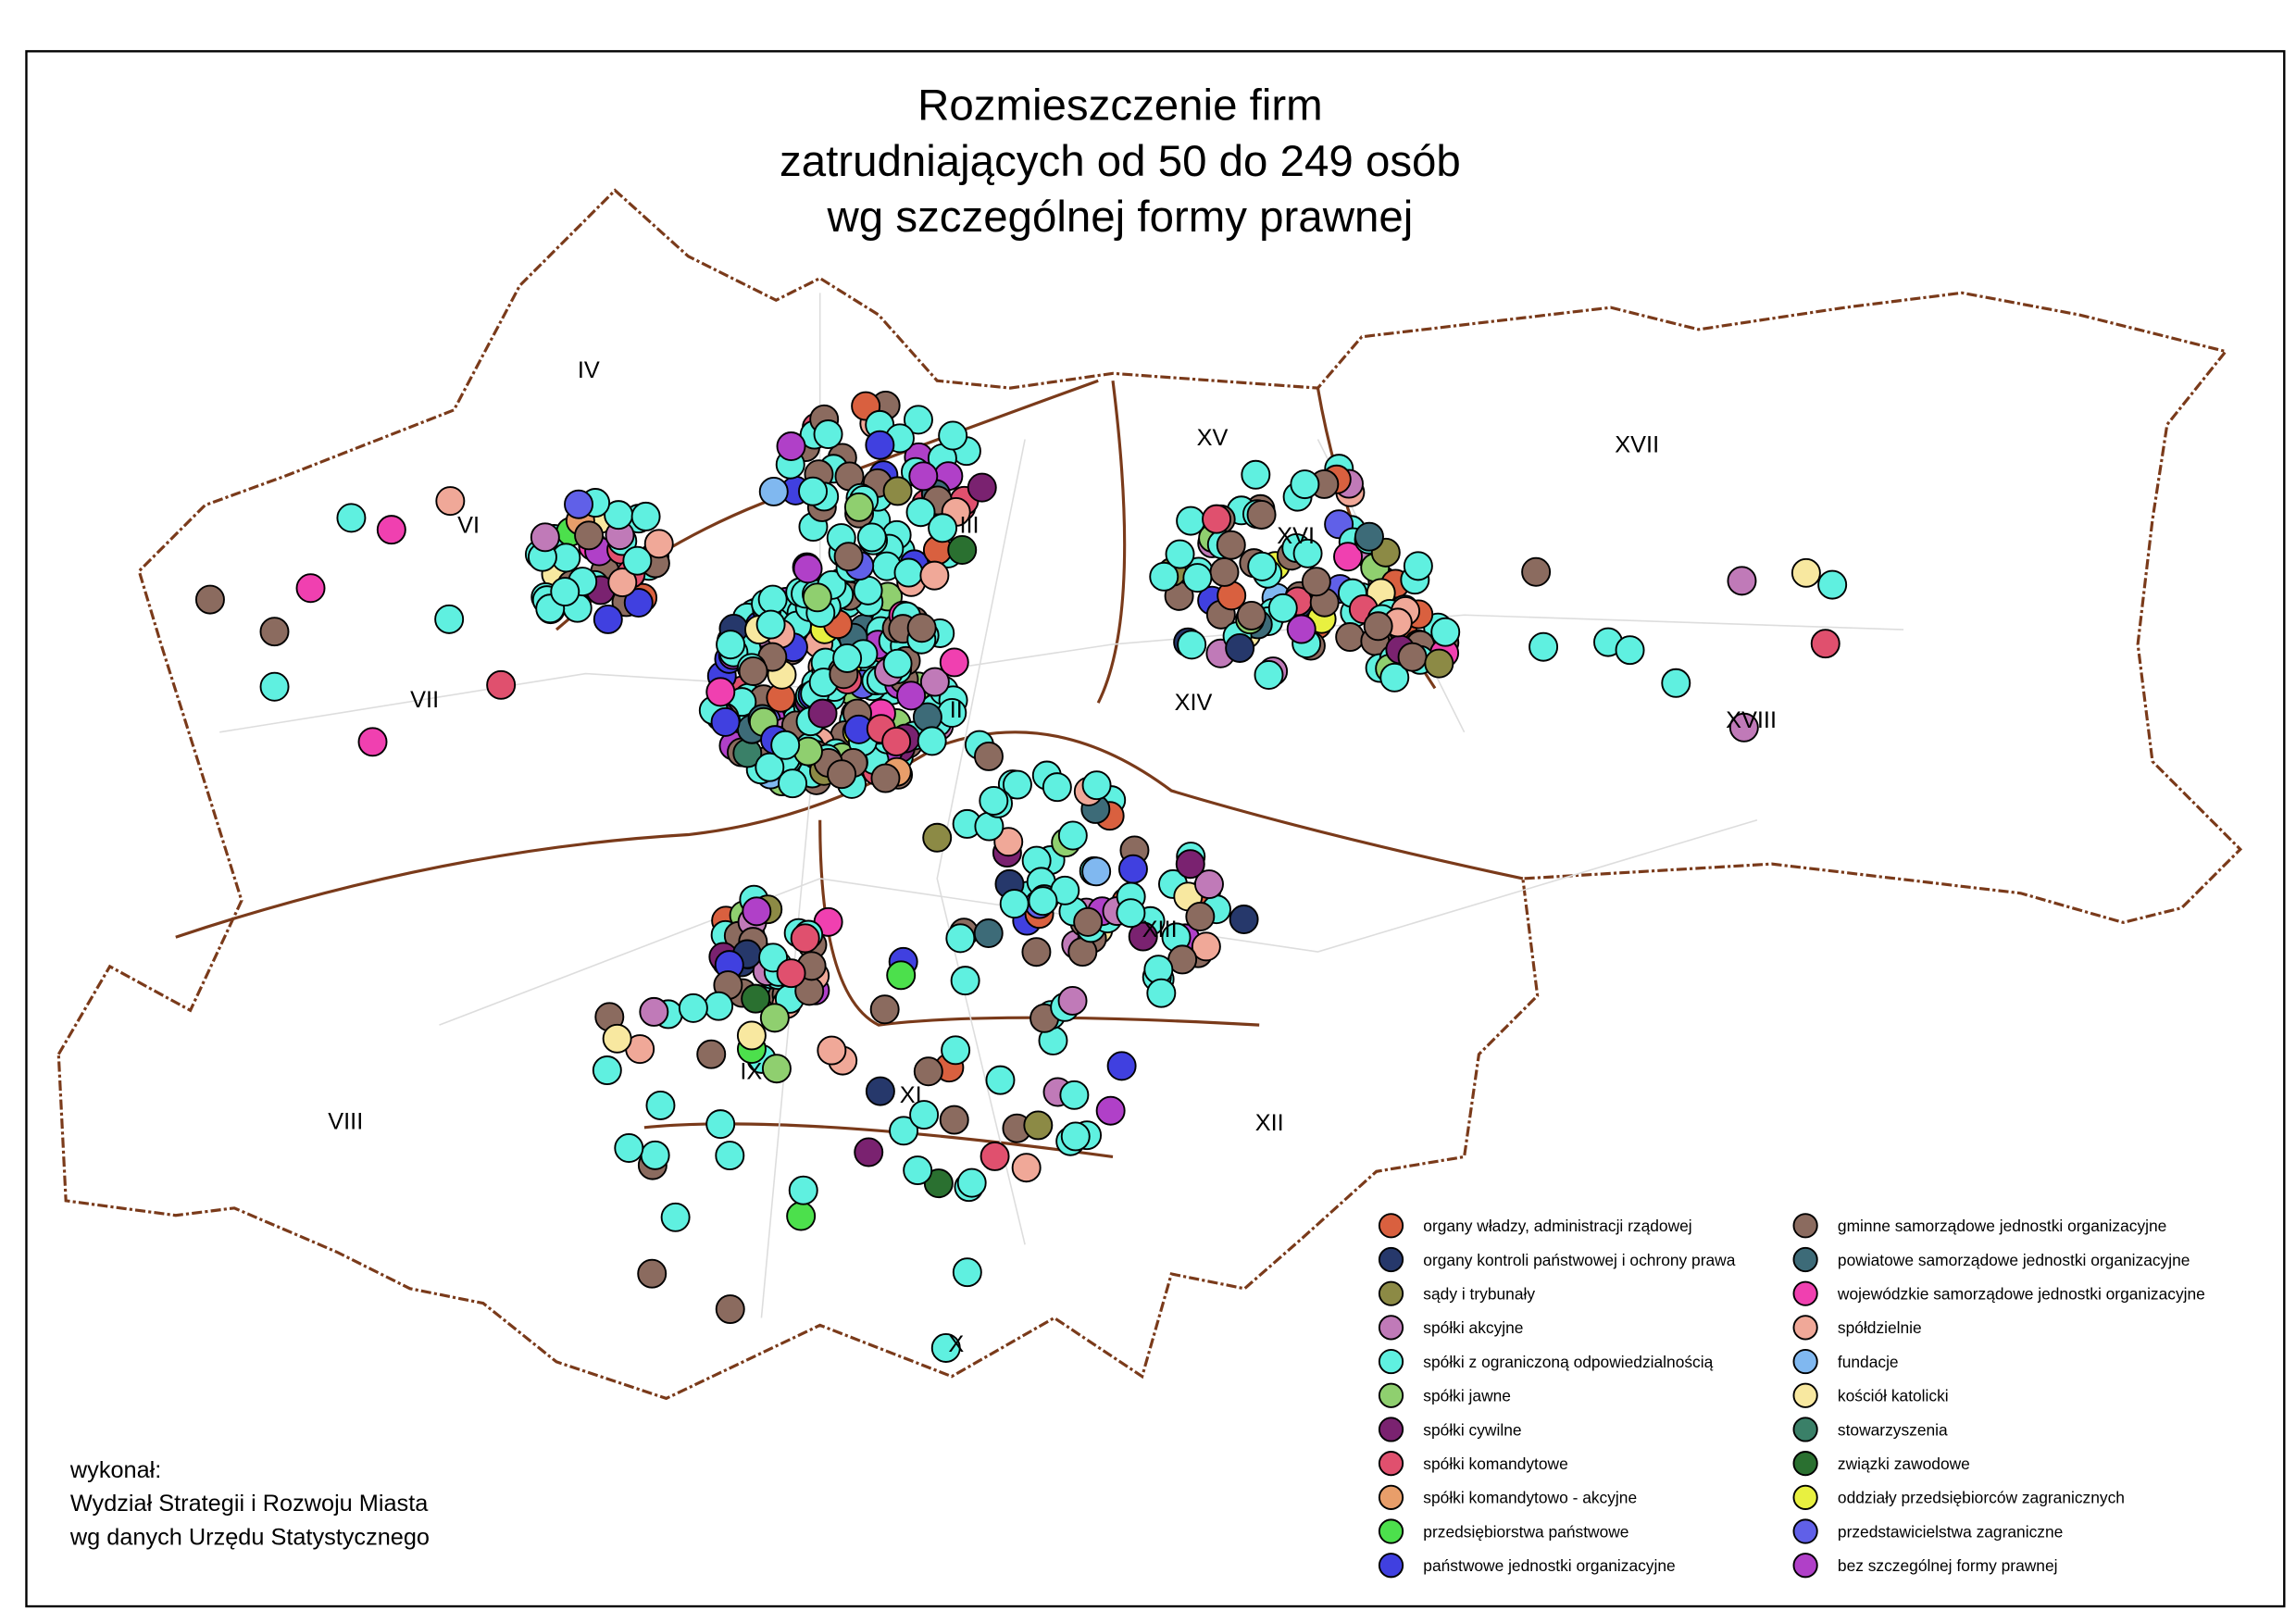  What do you see at coordinates (1525, 1531) in the screenshot?
I see `legend-label: przedsiębiorstwa państwowe` at bounding box center [1525, 1531].